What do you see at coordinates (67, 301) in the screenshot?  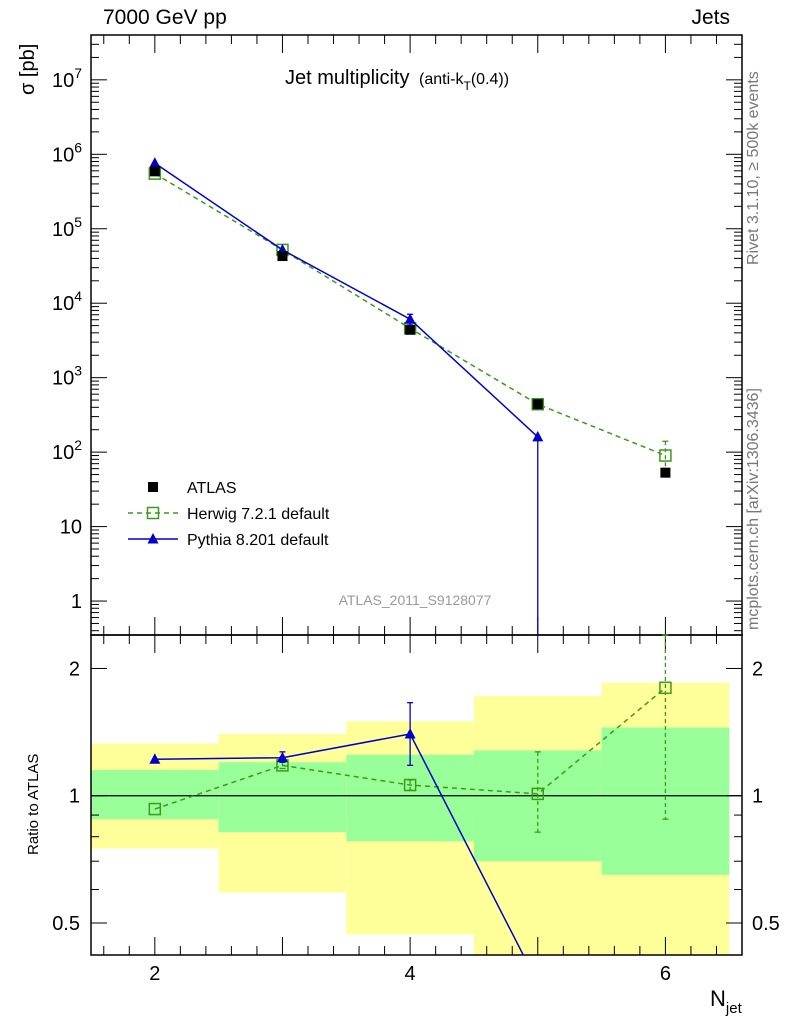 I see `y-tick-label: 10⁴` at bounding box center [67, 301].